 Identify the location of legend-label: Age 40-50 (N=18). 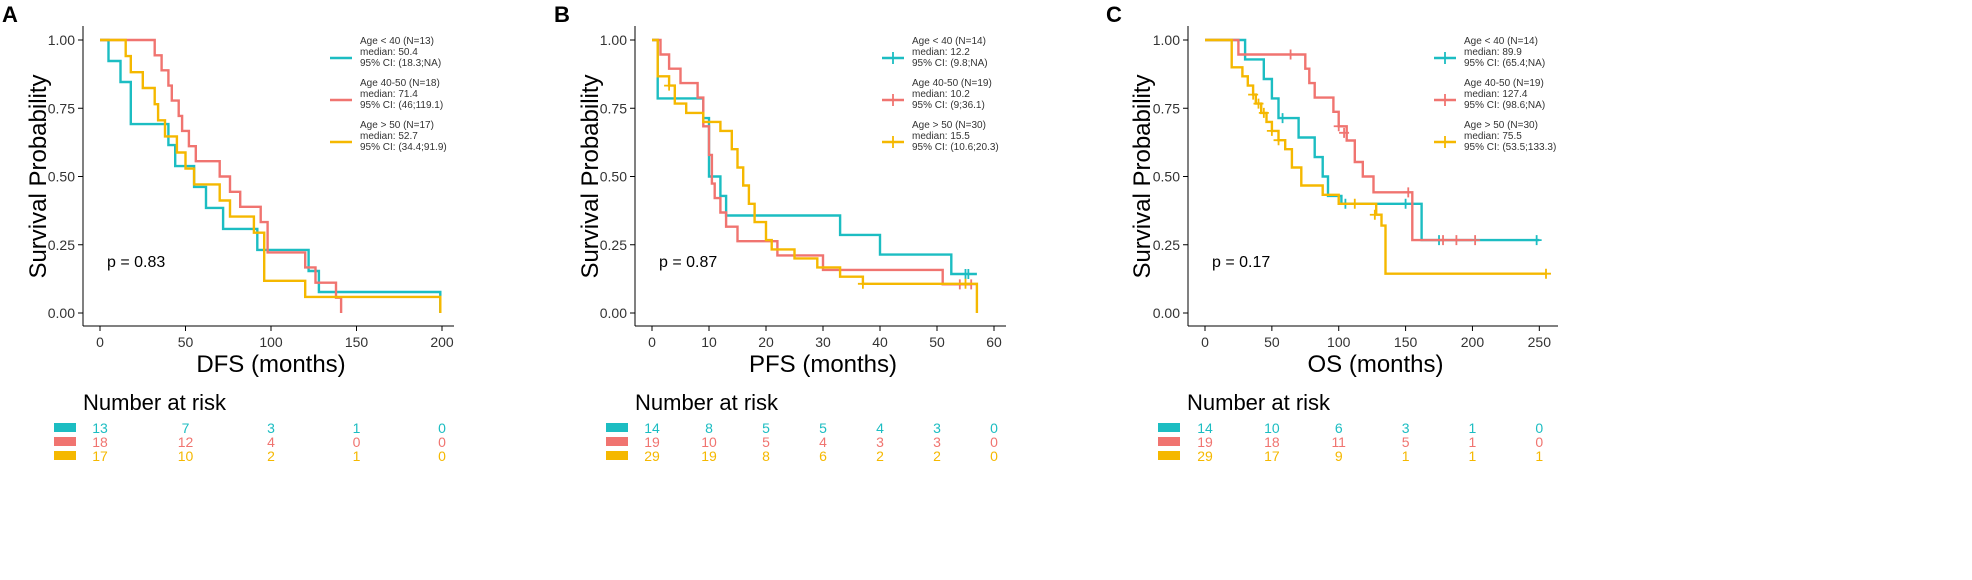
(400, 83).